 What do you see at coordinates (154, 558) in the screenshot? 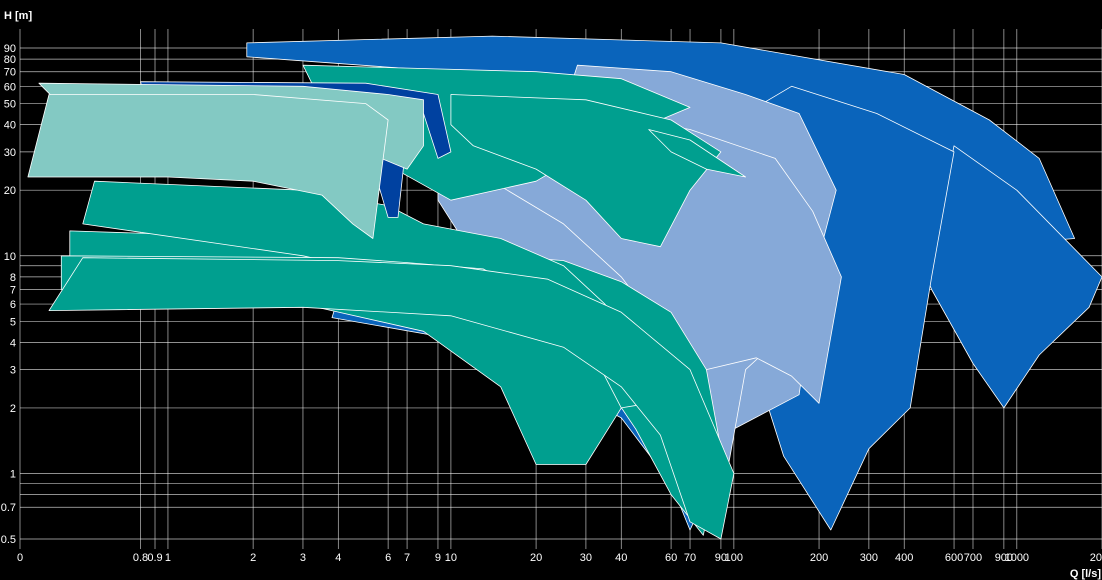
I see `x-tick-label: 0.9` at bounding box center [154, 558].